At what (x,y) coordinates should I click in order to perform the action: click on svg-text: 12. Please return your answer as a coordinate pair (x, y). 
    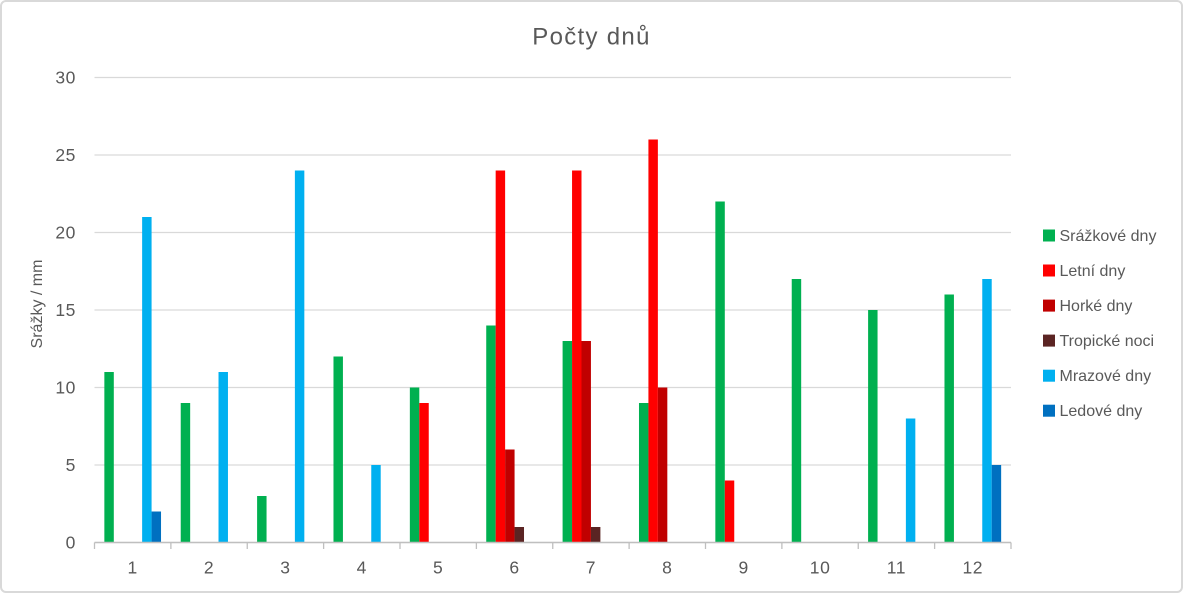
    Looking at the image, I should click on (972, 568).